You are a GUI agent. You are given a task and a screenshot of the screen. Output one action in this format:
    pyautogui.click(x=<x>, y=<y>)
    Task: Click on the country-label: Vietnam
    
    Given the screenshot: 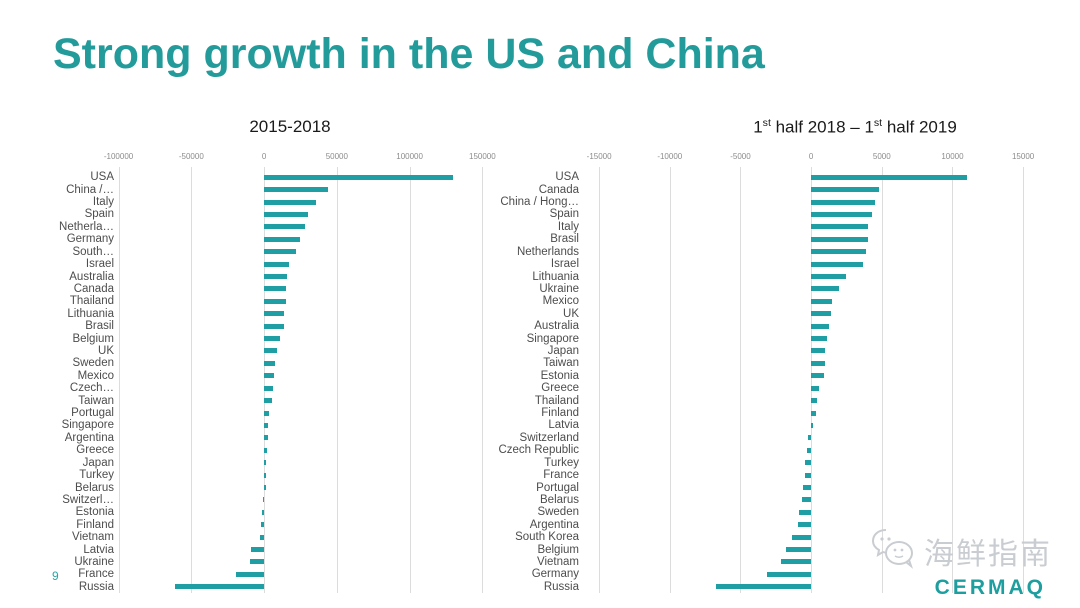 What is the action you would take?
    pyautogui.click(x=93, y=537)
    